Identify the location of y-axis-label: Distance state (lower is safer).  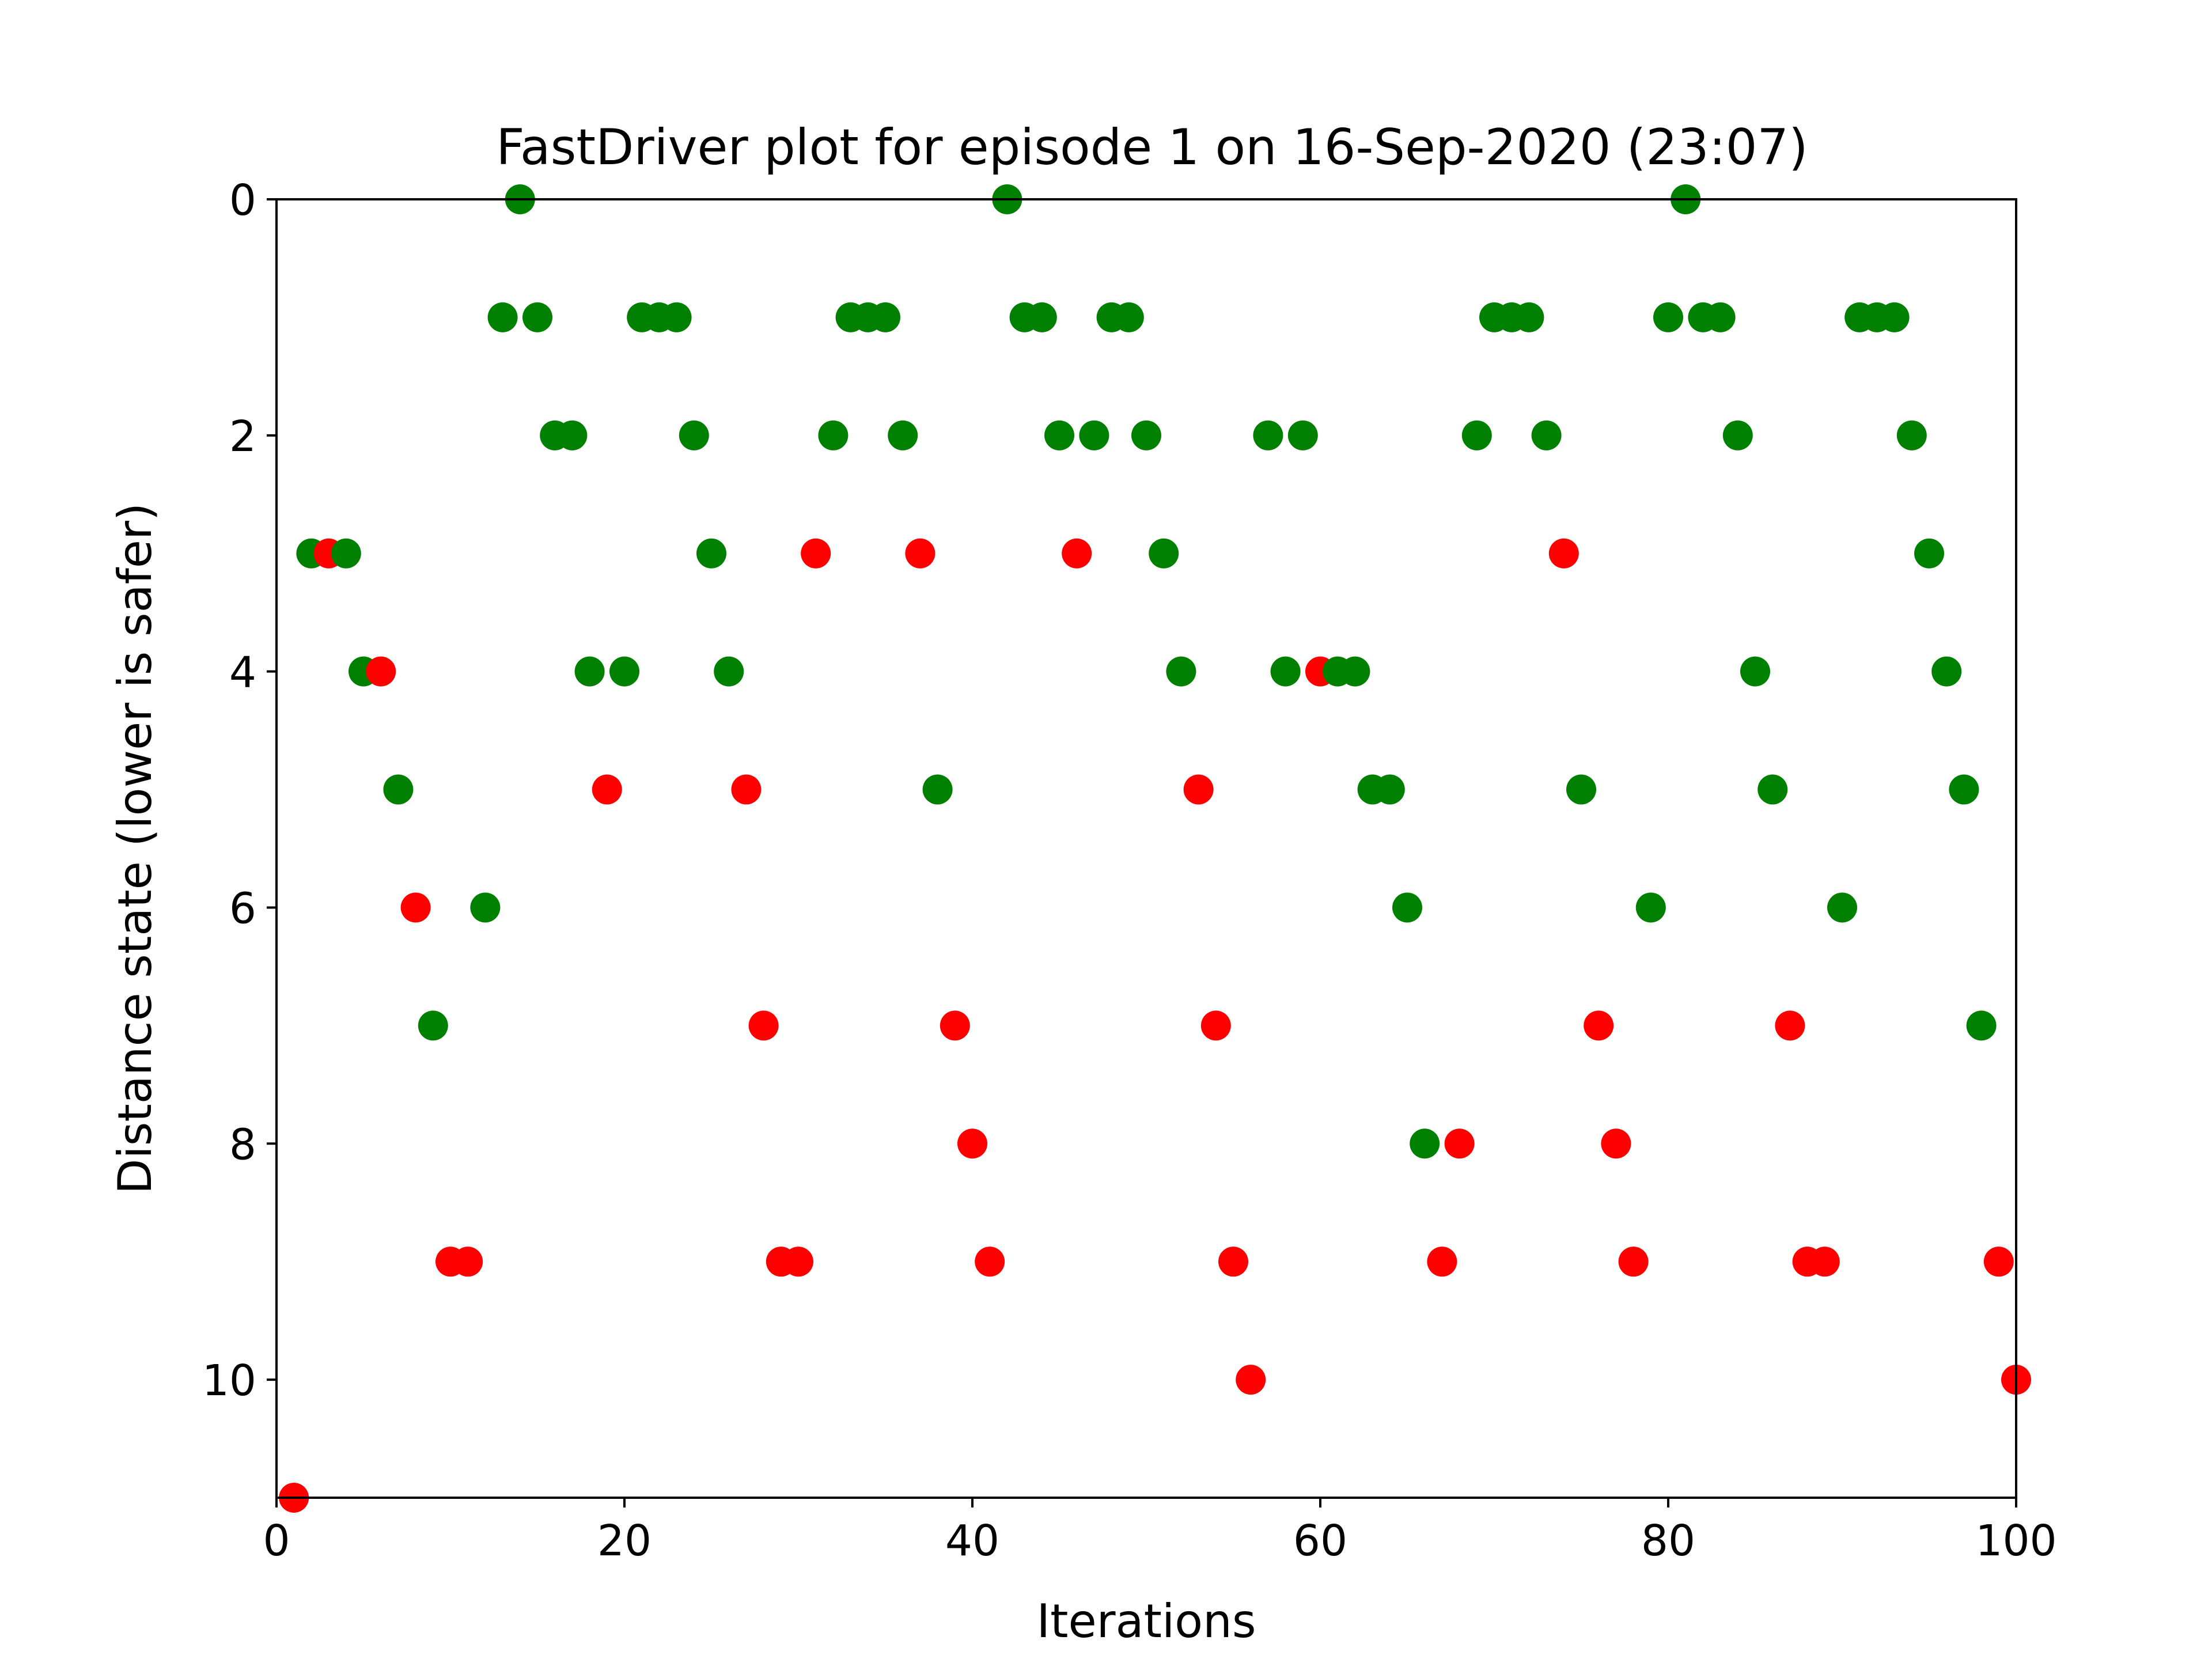
(135, 848).